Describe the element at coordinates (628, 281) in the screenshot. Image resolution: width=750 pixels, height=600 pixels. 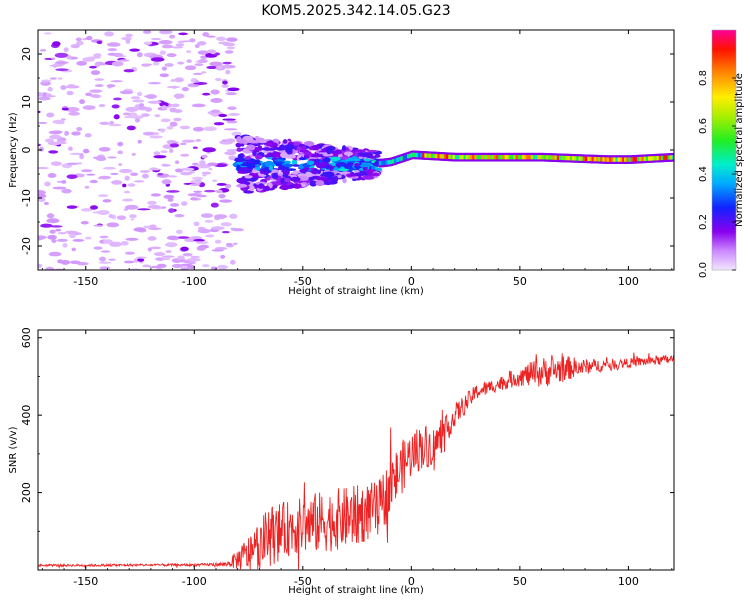
I see `spectrogram-xtick-label: 100` at that location.